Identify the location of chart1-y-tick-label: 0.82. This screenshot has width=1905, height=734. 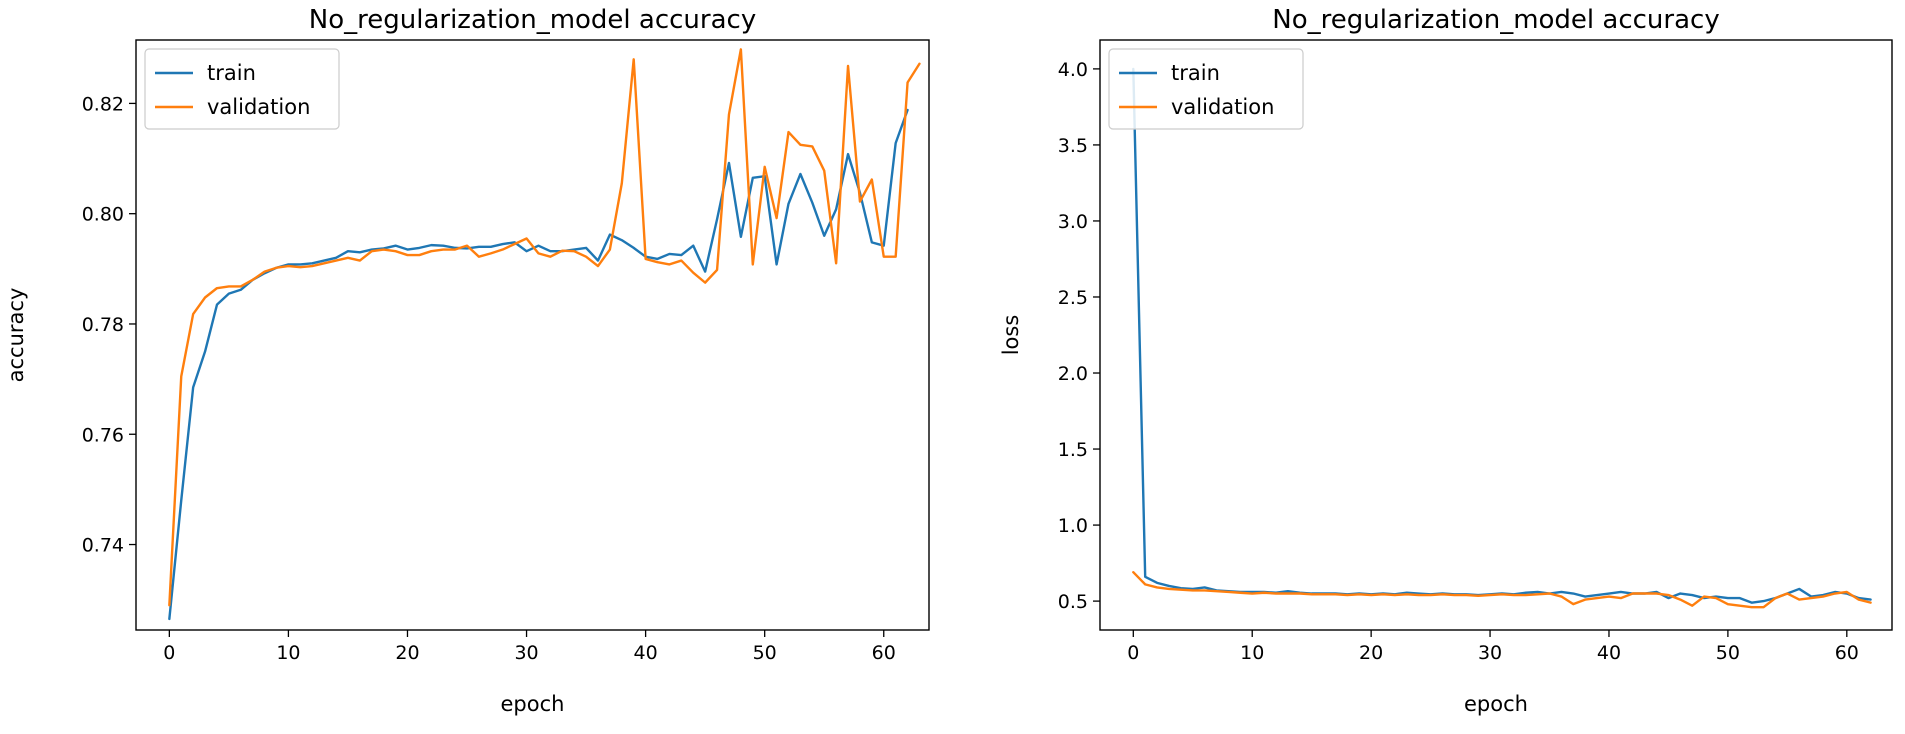
(103, 104).